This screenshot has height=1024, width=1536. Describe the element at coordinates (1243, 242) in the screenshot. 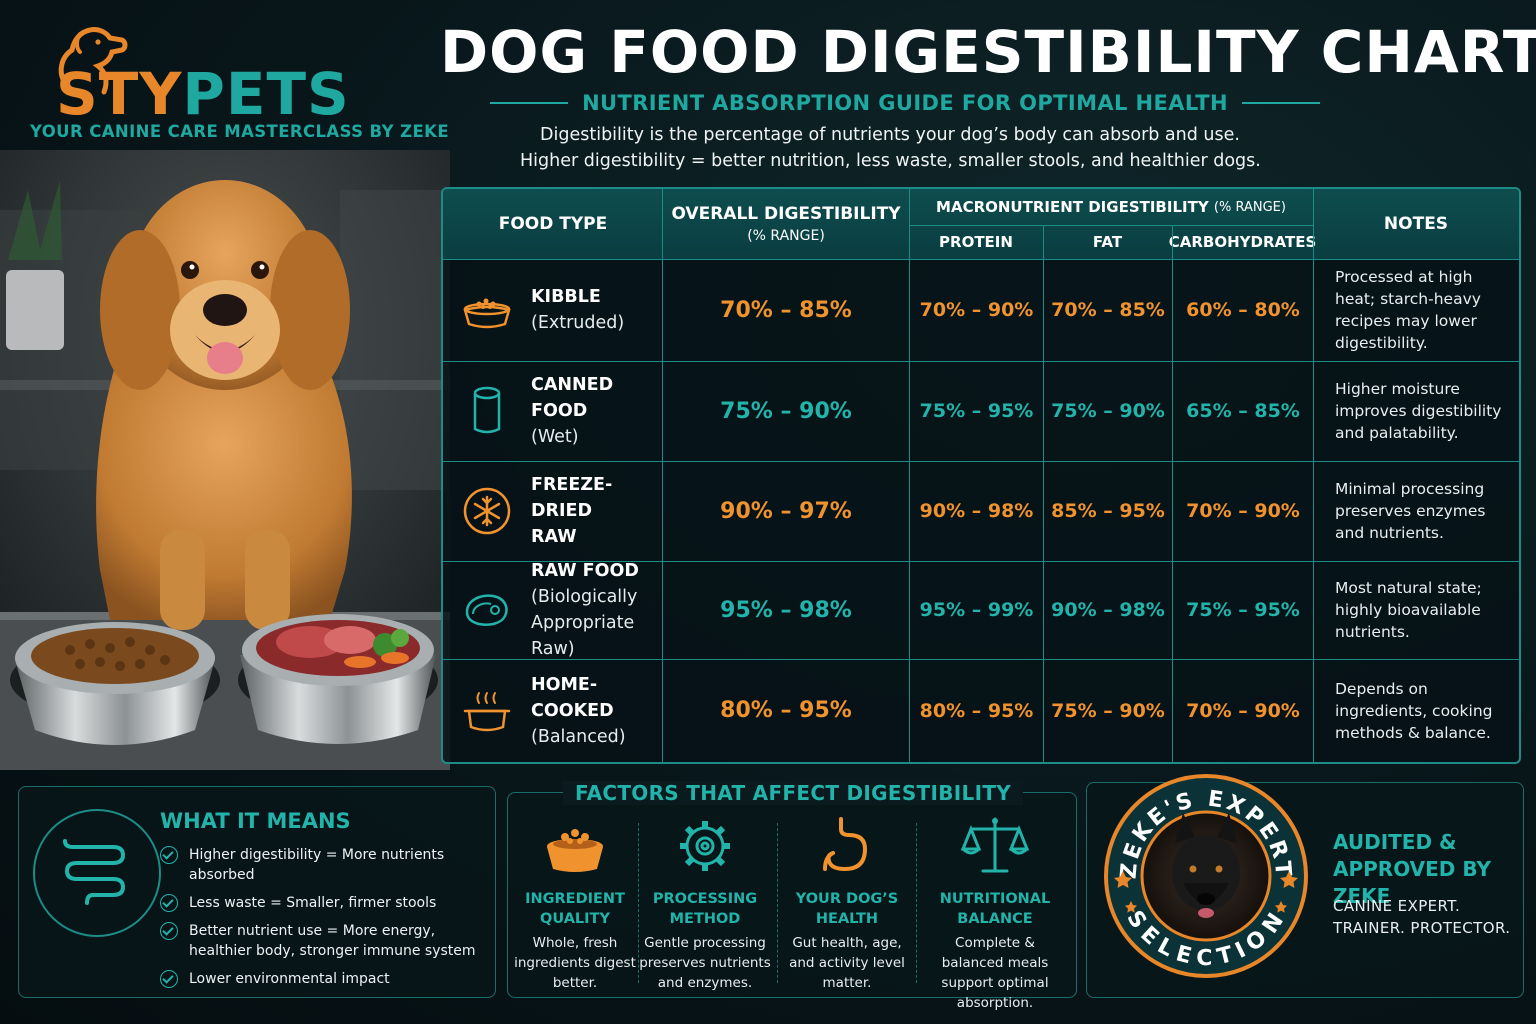

I see `header-carbs: CARBOHYDRATES` at that location.